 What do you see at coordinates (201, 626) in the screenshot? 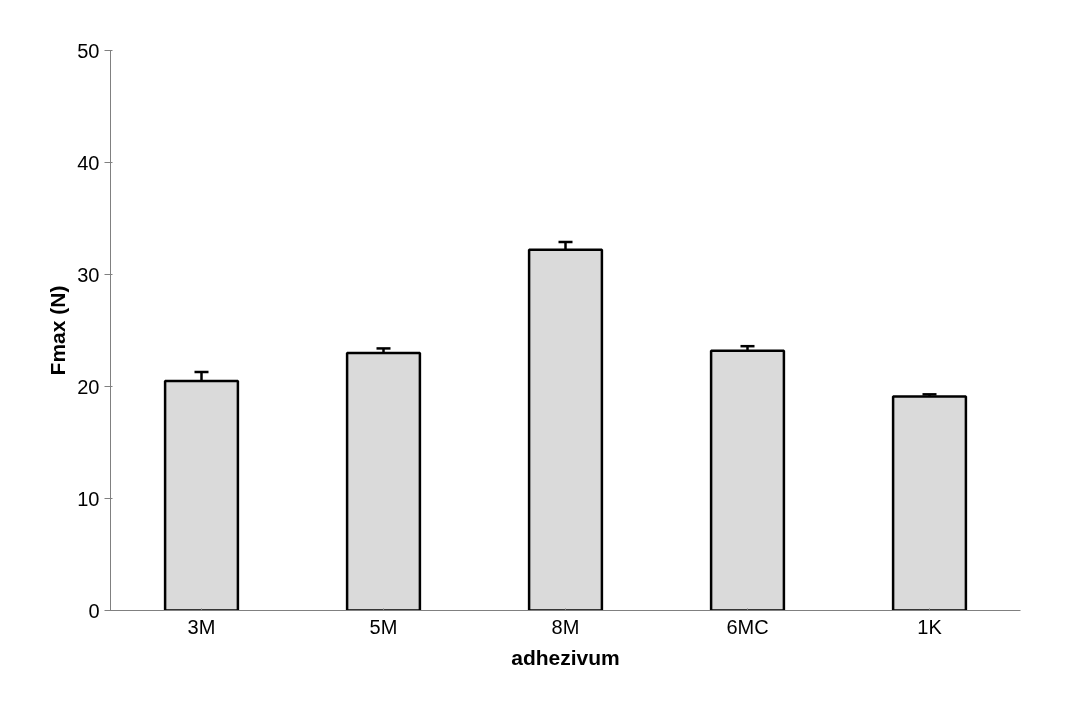
I see `x-tick-label: 3M` at bounding box center [201, 626].